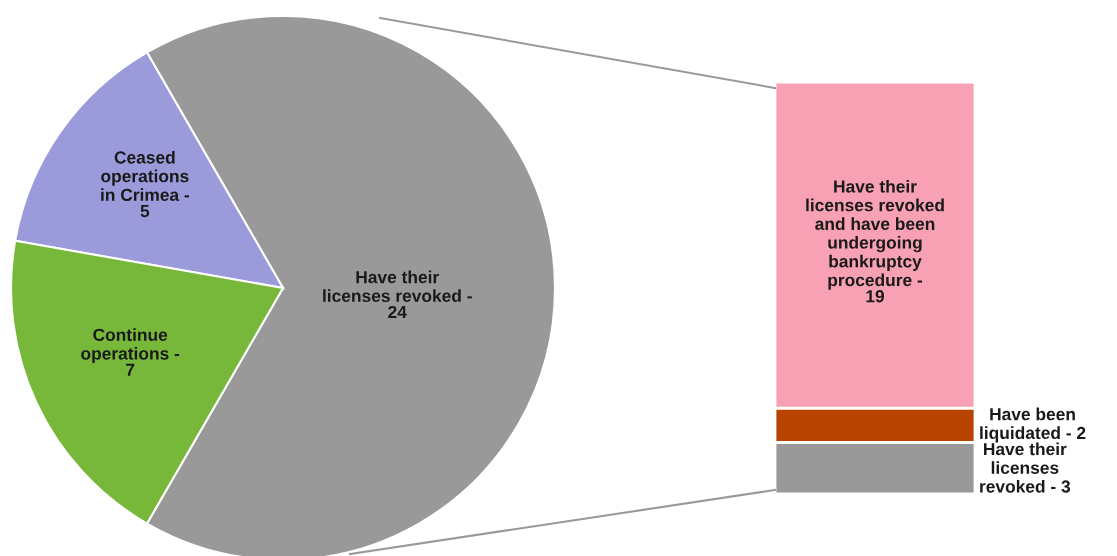 The width and height of the screenshot is (1117, 556). I want to click on series-label: Have their licenses revoked and have been undergoing bankruptcy procedure -, so click(875, 234).